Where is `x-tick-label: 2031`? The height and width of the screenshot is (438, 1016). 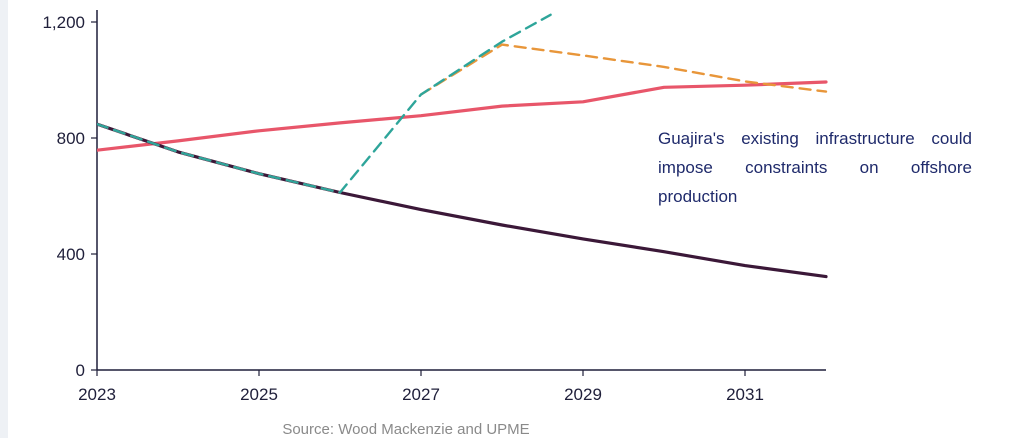 x-tick-label: 2031 is located at coordinates (745, 394).